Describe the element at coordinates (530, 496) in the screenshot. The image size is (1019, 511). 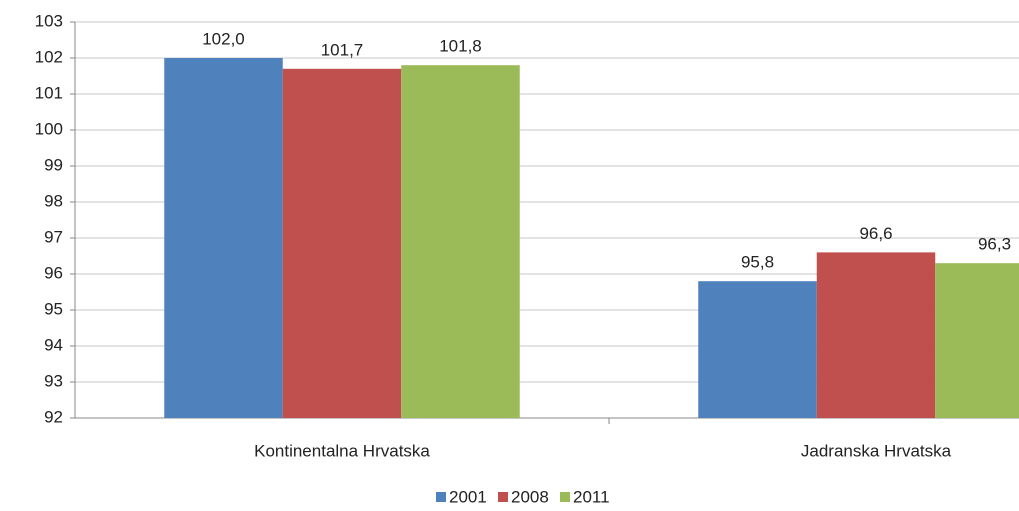
I see `legend-label: 2008` at that location.